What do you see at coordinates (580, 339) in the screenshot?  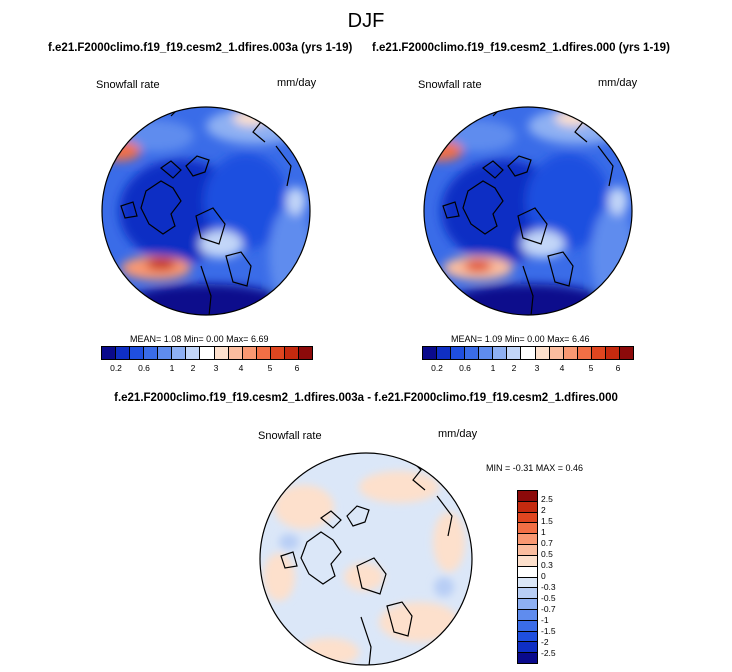 I see `panel2-max-value: 6.46` at bounding box center [580, 339].